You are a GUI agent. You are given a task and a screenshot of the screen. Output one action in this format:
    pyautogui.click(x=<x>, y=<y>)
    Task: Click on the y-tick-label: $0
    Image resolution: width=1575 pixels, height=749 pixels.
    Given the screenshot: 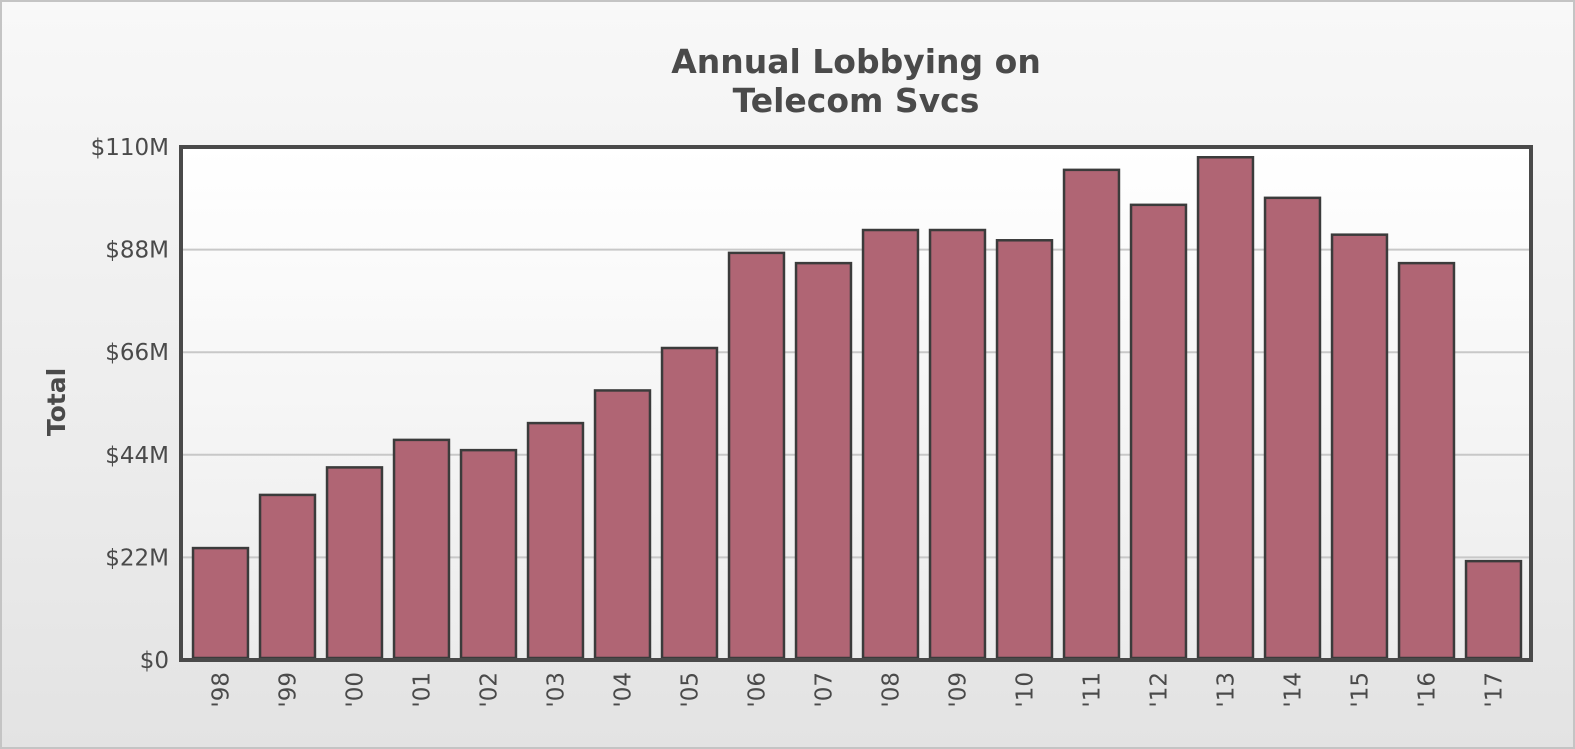 What is the action you would take?
    pyautogui.click(x=154, y=661)
    